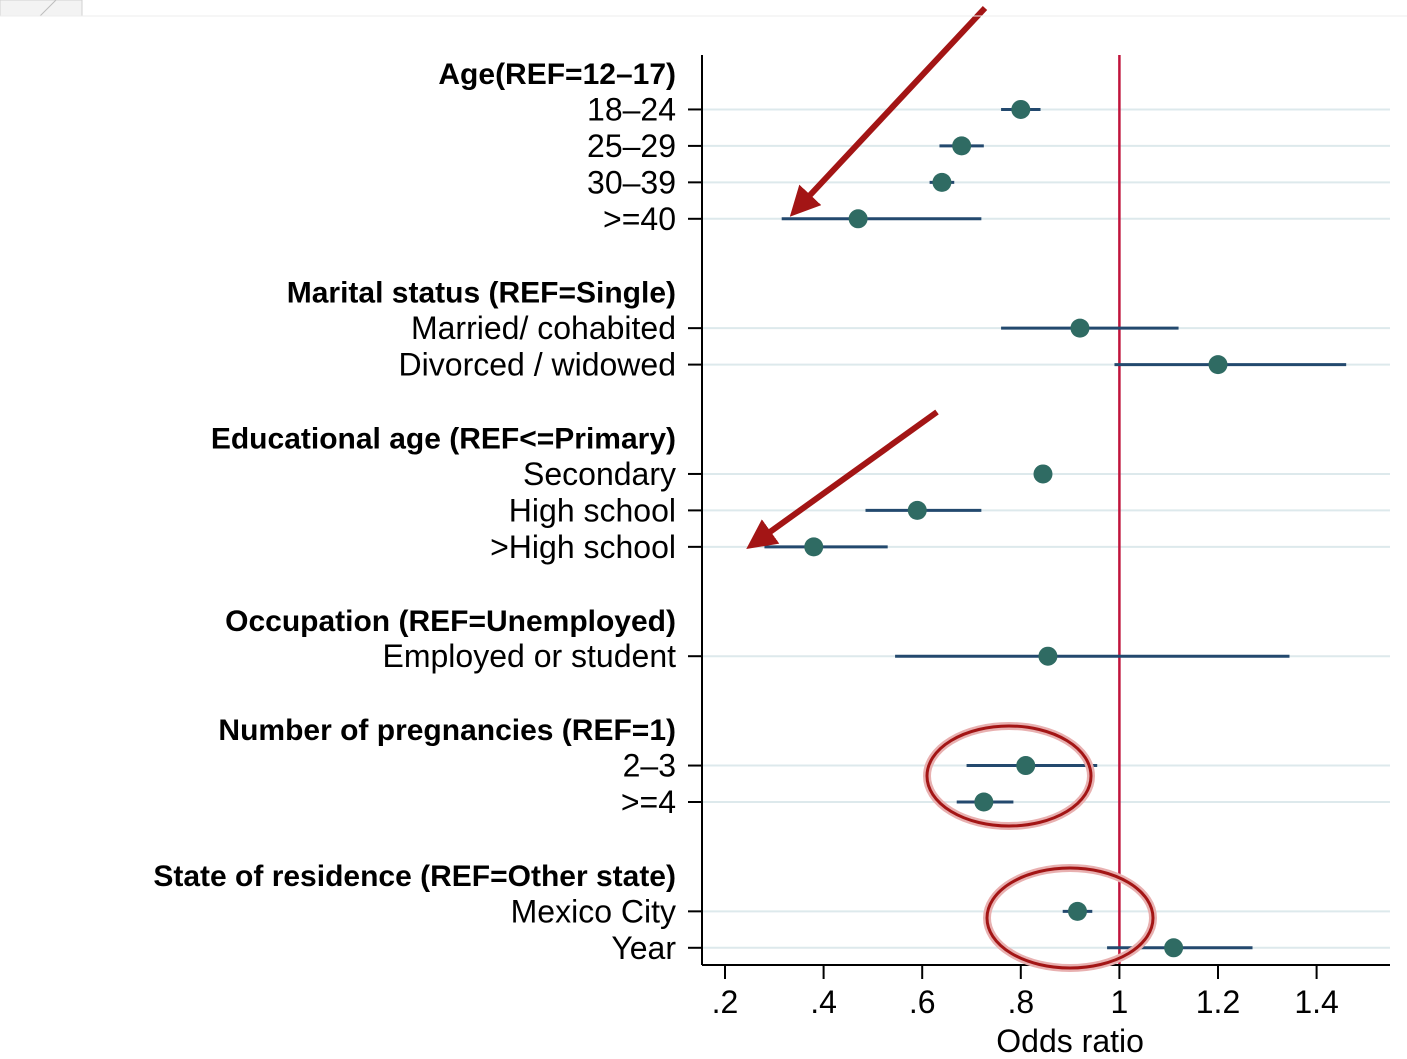 Image resolution: width=1407 pixels, height=1059 pixels. I want to click on x-tick-label: 1, so click(1120, 1002).